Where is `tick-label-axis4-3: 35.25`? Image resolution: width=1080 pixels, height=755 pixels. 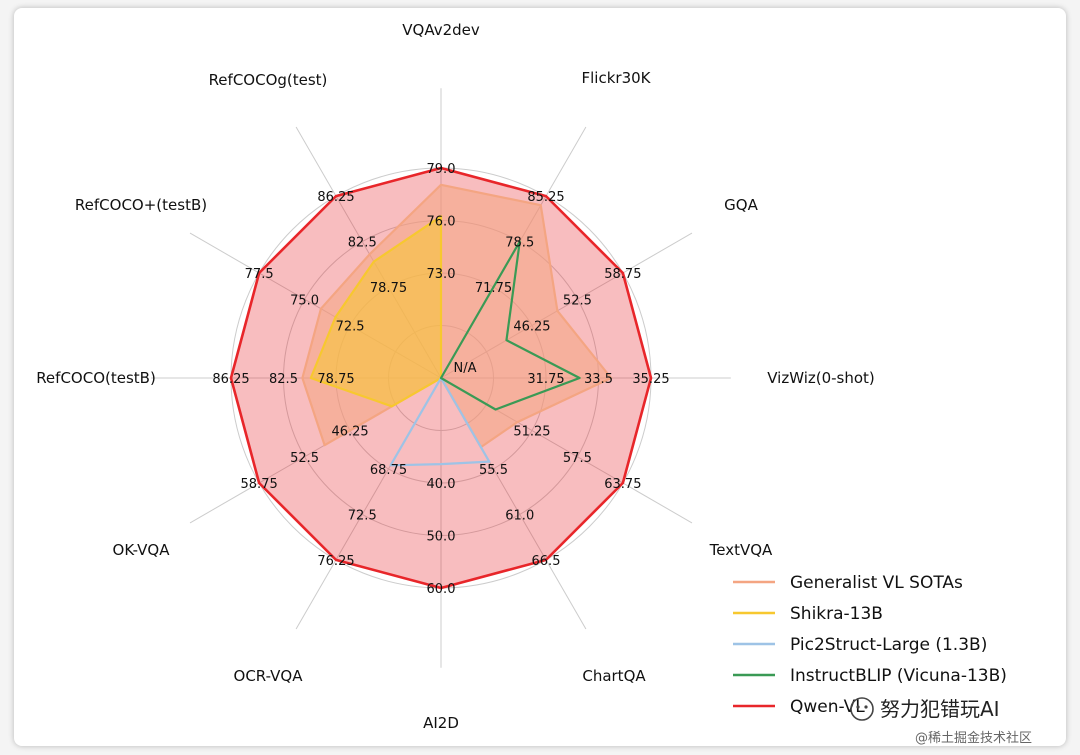
tick-label-axis4-3: 35.25 is located at coordinates (650, 379).